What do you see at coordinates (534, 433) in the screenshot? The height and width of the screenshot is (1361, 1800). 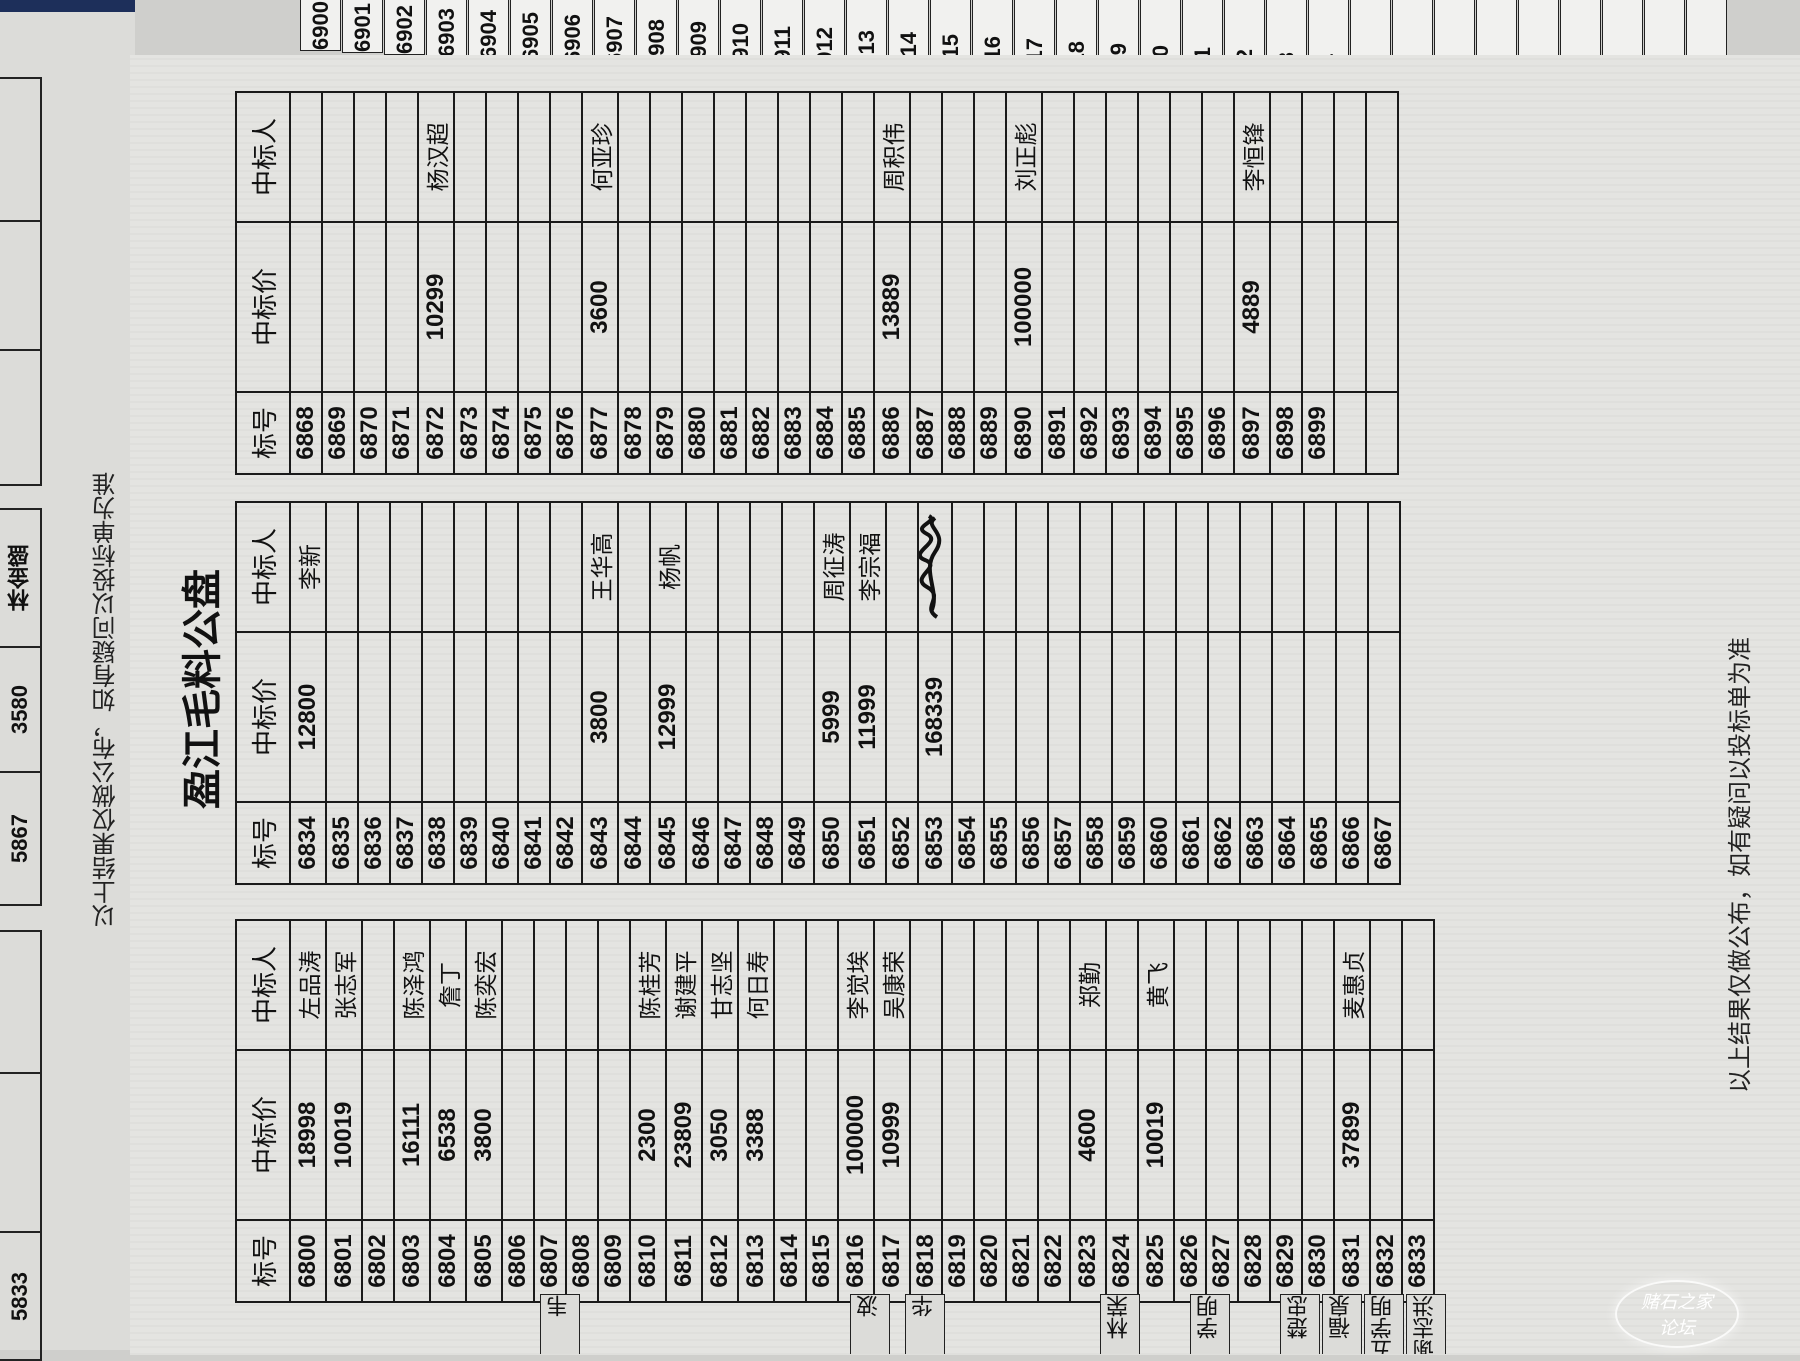 I see `cell-num: 6875` at bounding box center [534, 433].